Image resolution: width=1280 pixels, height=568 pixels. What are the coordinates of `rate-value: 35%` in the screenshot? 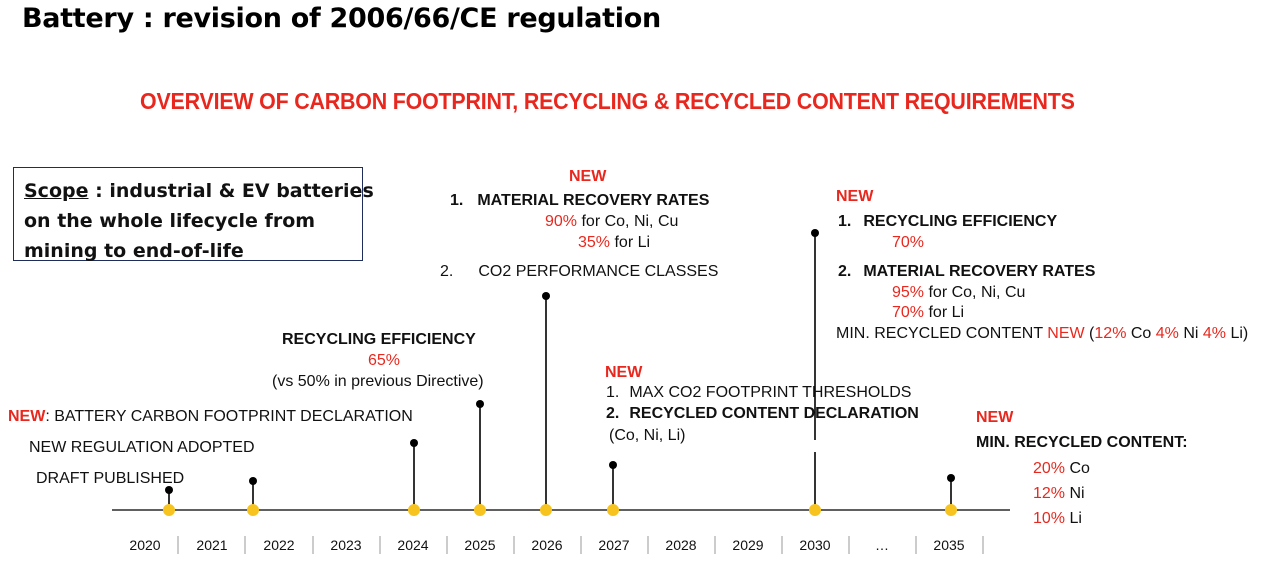 It's located at (594, 242).